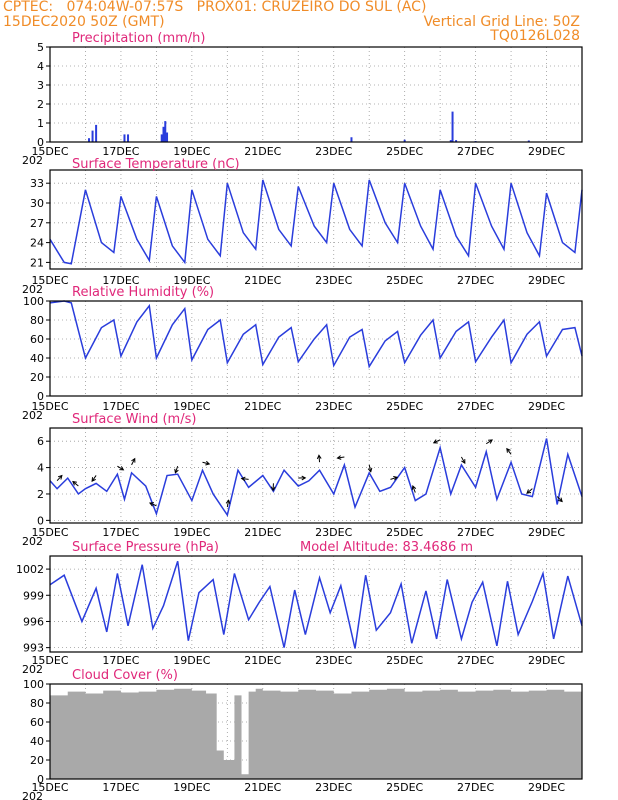 Image resolution: width=618 pixels, height=800 pixels. Describe the element at coordinates (40, 85) in the screenshot. I see `y-tick-label: 3` at that location.